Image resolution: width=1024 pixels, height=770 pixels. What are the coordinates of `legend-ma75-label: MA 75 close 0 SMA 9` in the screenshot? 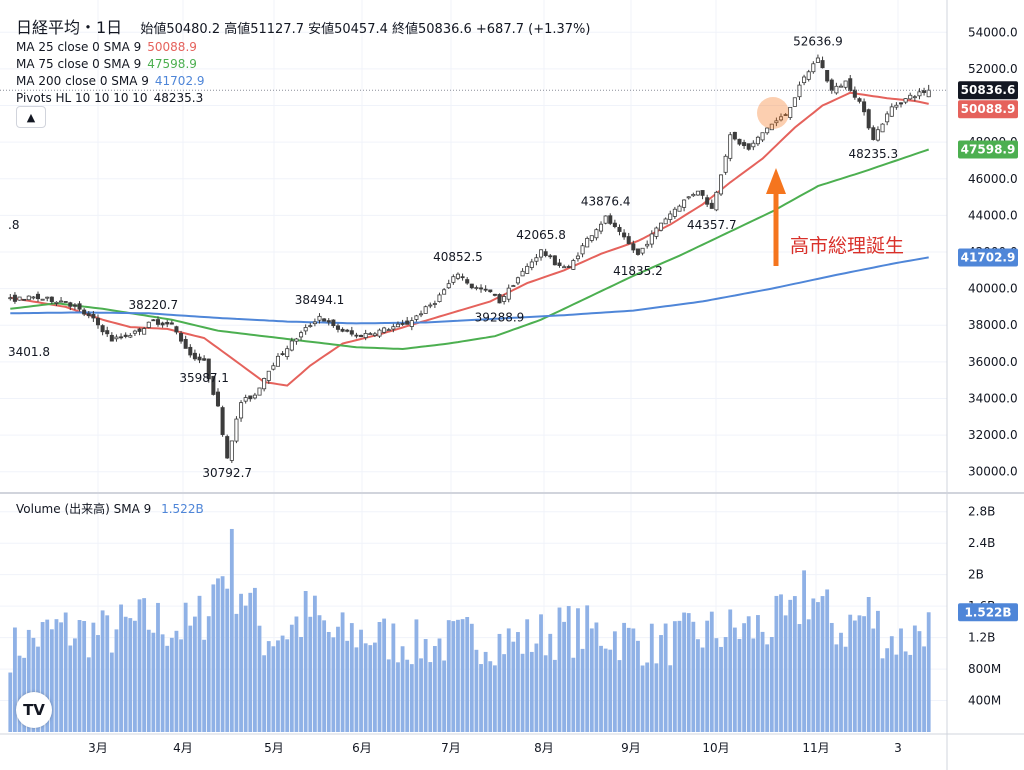 It's located at (79, 64).